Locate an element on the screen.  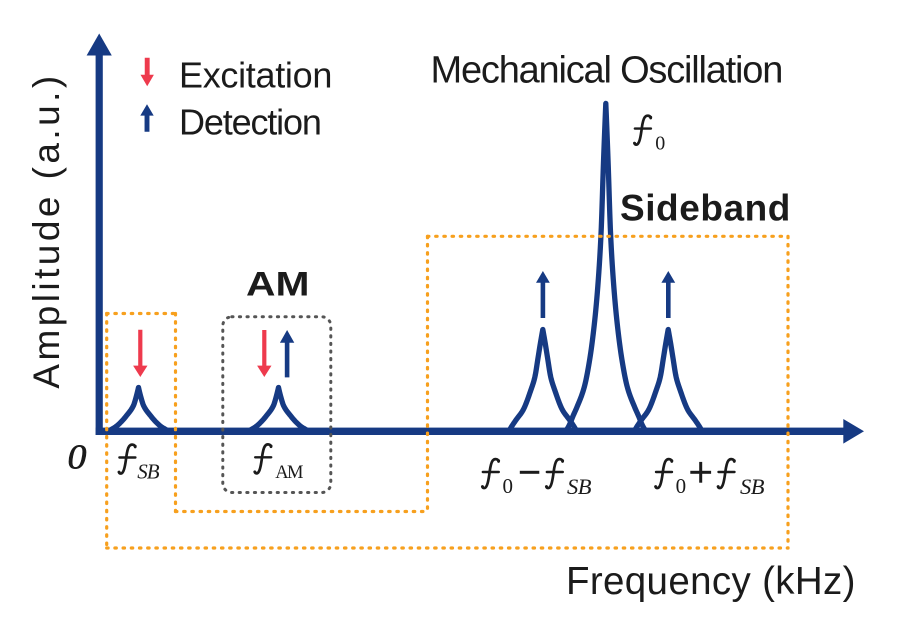
svg-text: Sideband is located at coordinates (705, 207).